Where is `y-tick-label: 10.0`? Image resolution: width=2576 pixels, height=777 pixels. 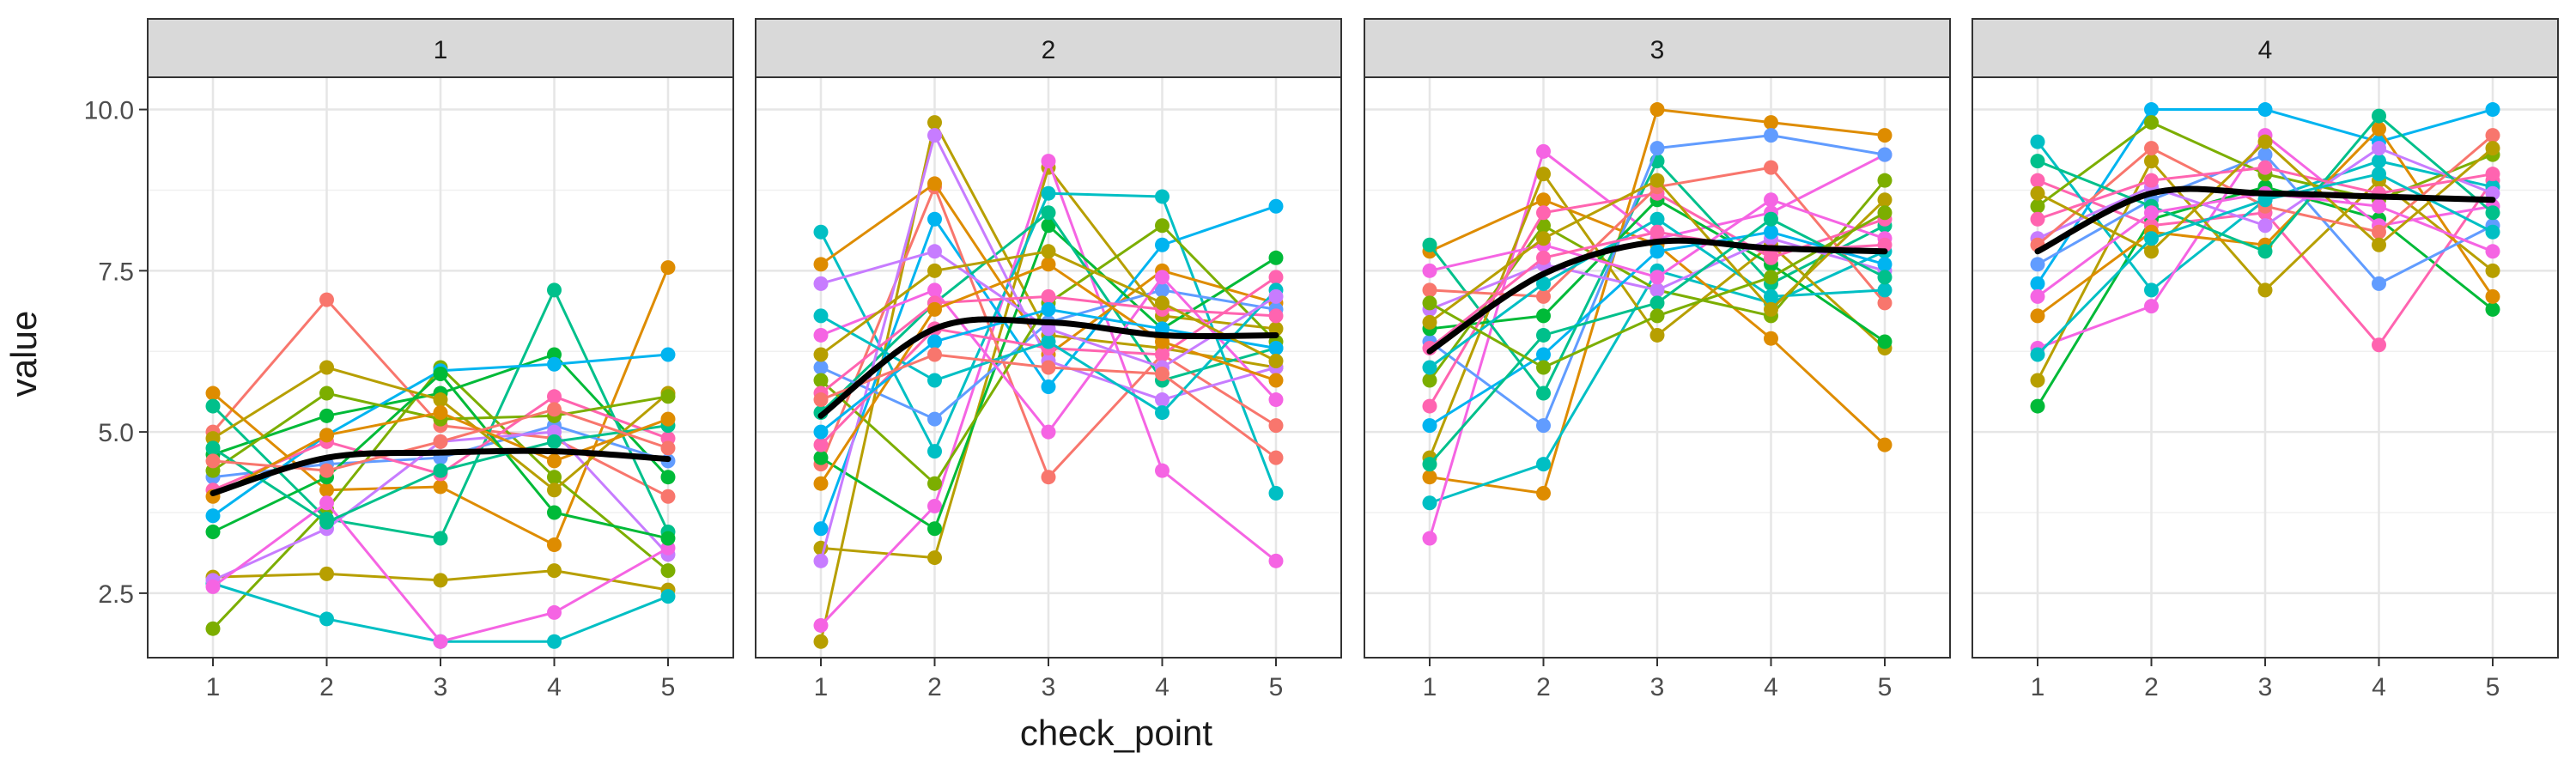 y-tick-label: 10.0 is located at coordinates (109, 111).